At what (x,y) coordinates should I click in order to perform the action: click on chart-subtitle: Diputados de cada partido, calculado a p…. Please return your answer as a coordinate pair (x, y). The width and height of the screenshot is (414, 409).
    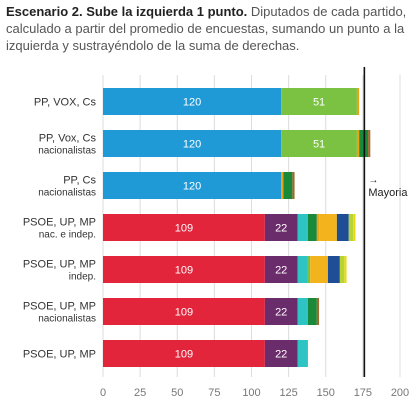
    Looking at the image, I should click on (206, 28).